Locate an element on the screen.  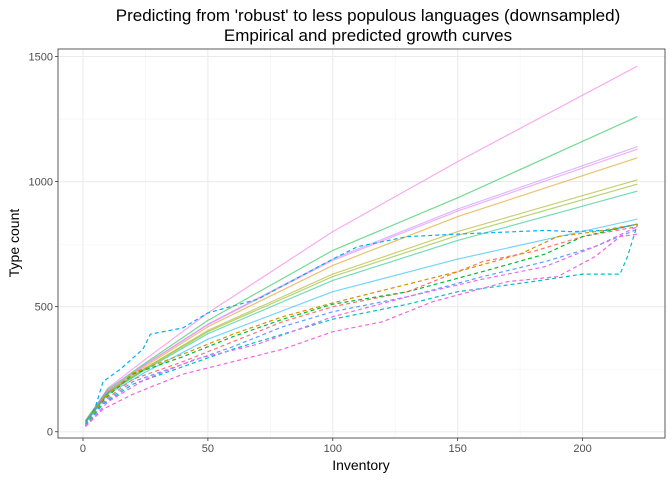
x-tick-label: 150 is located at coordinates (457, 449).